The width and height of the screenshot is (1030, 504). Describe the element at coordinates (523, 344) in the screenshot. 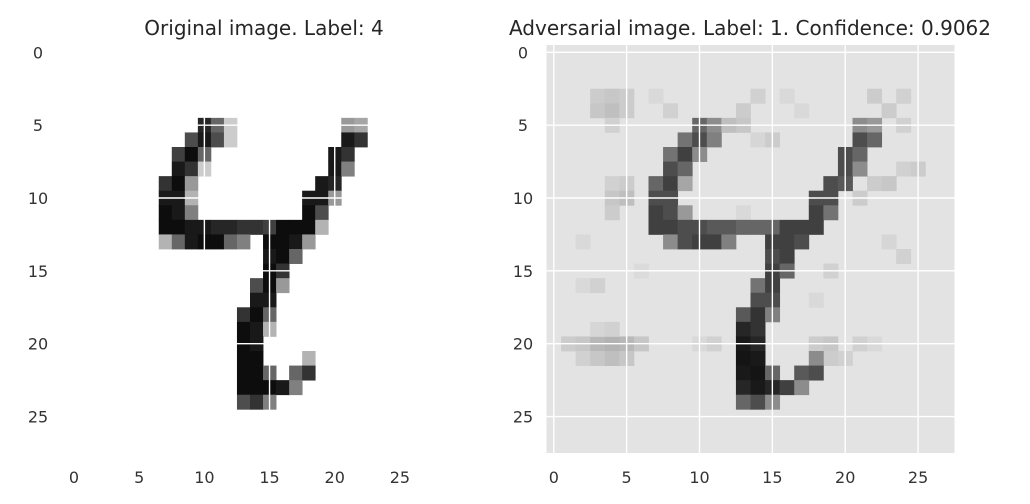

I see `y-tick-label: 20` at that location.